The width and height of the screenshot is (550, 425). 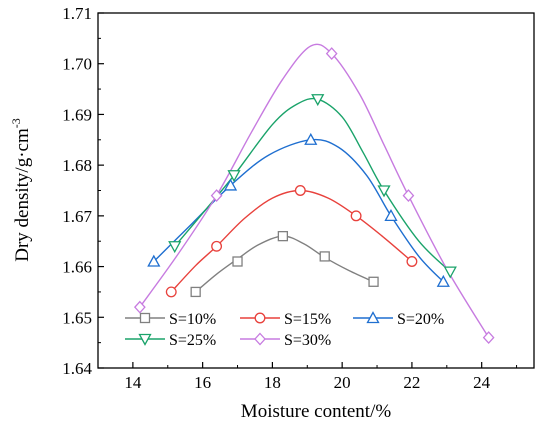 I want to click on x-tick-label: 20, so click(x=342, y=382).